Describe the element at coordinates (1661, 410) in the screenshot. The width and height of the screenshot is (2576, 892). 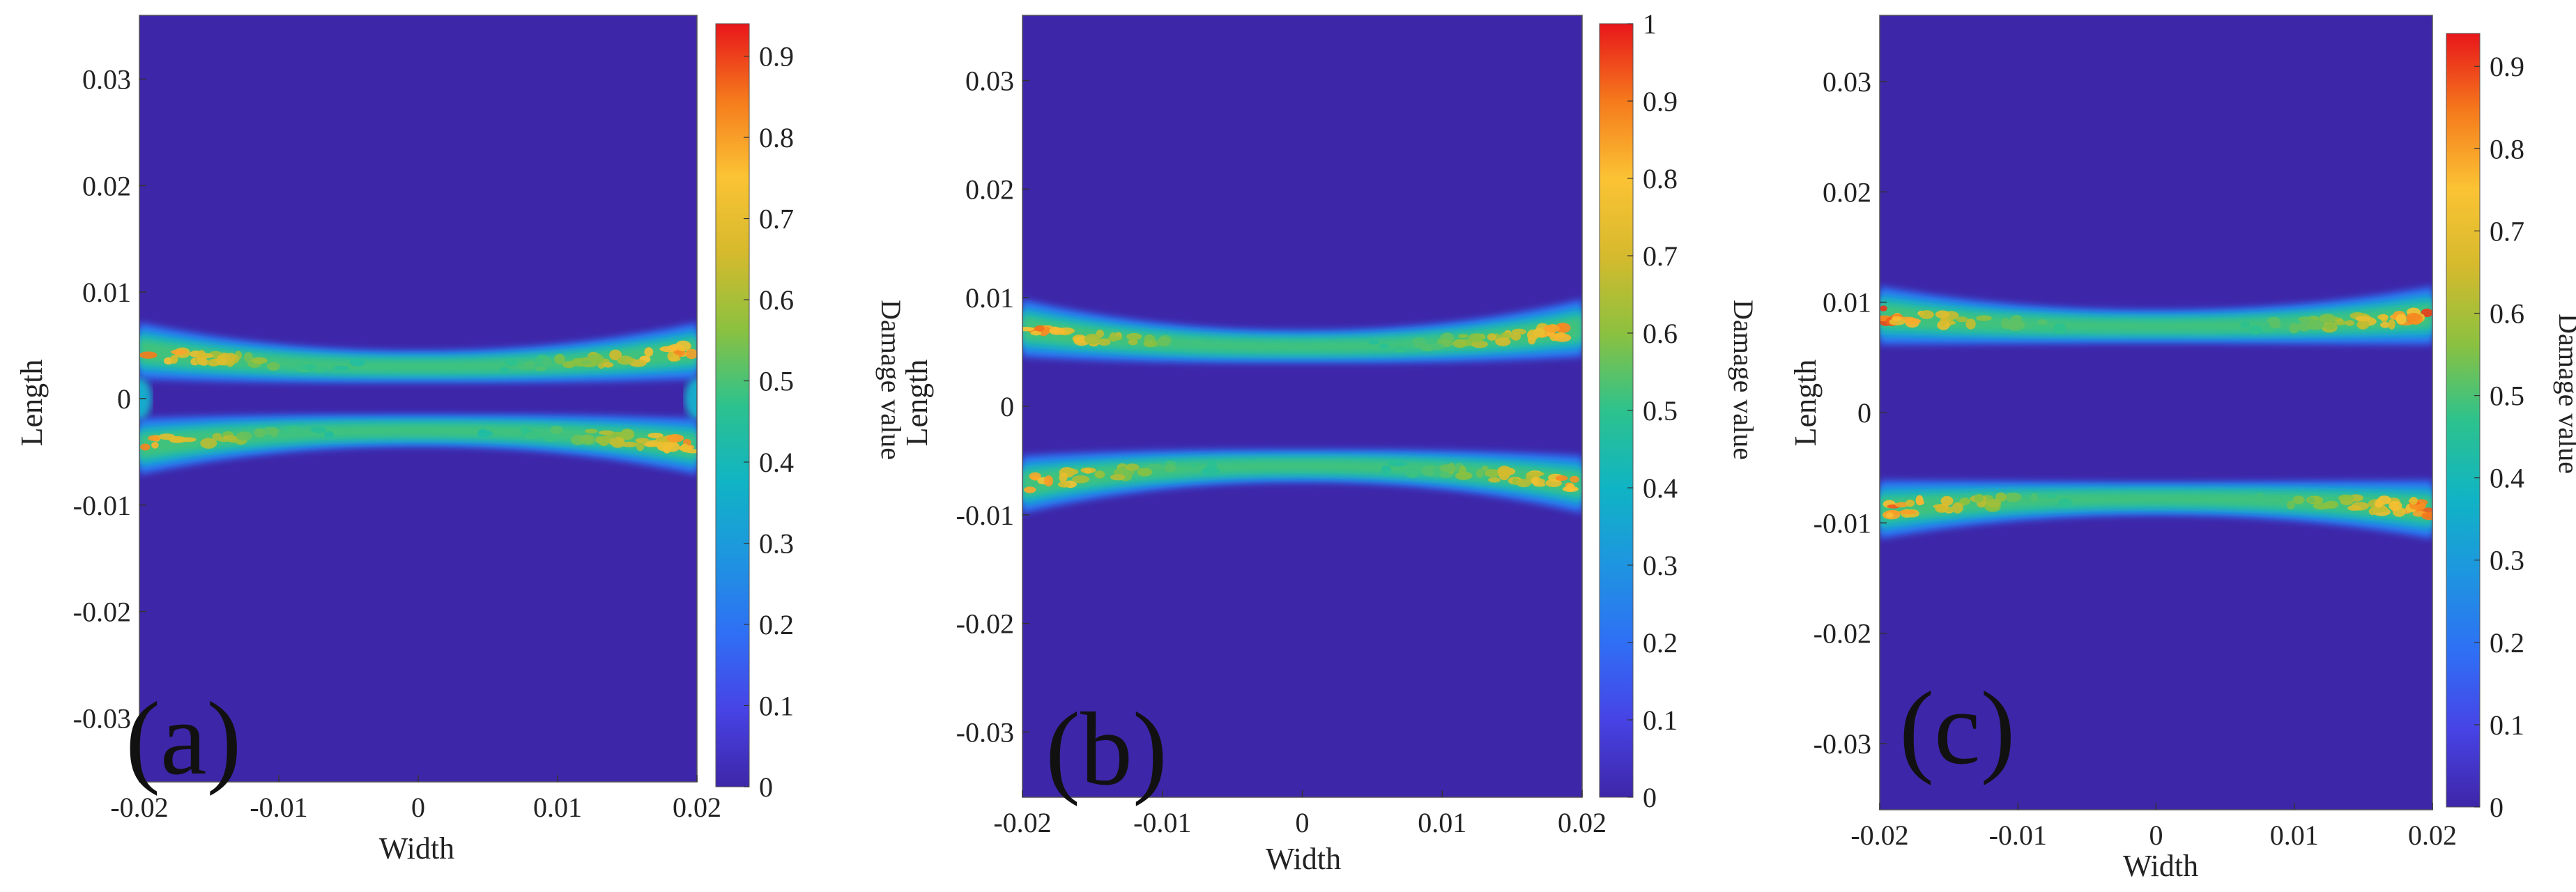
I see `panel-b-colorbar-tick-label: 0.5` at that location.